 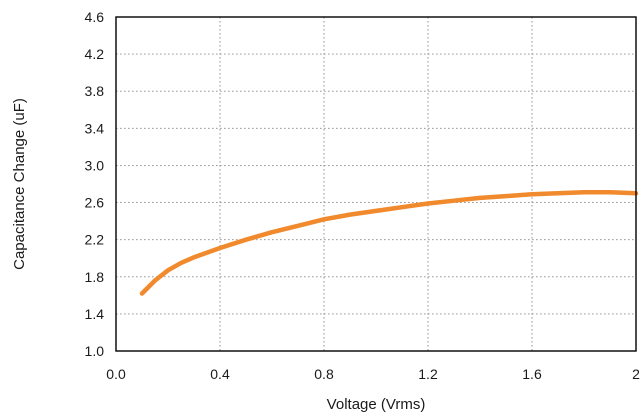 What do you see at coordinates (95, 351) in the screenshot?
I see `y-tick-label: 1.0` at bounding box center [95, 351].